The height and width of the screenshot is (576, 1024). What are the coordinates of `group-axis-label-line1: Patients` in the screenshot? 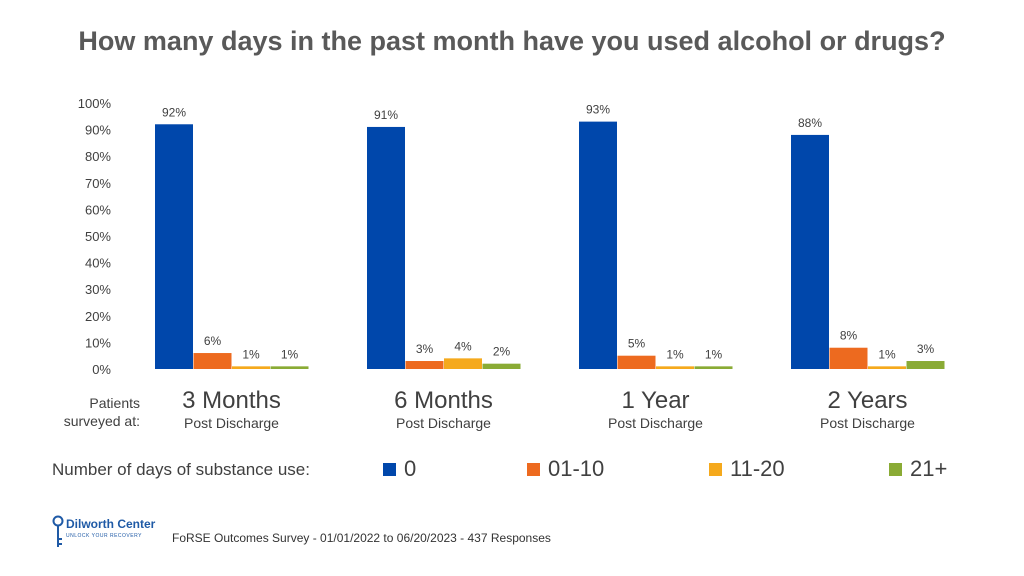 It's located at (114, 403).